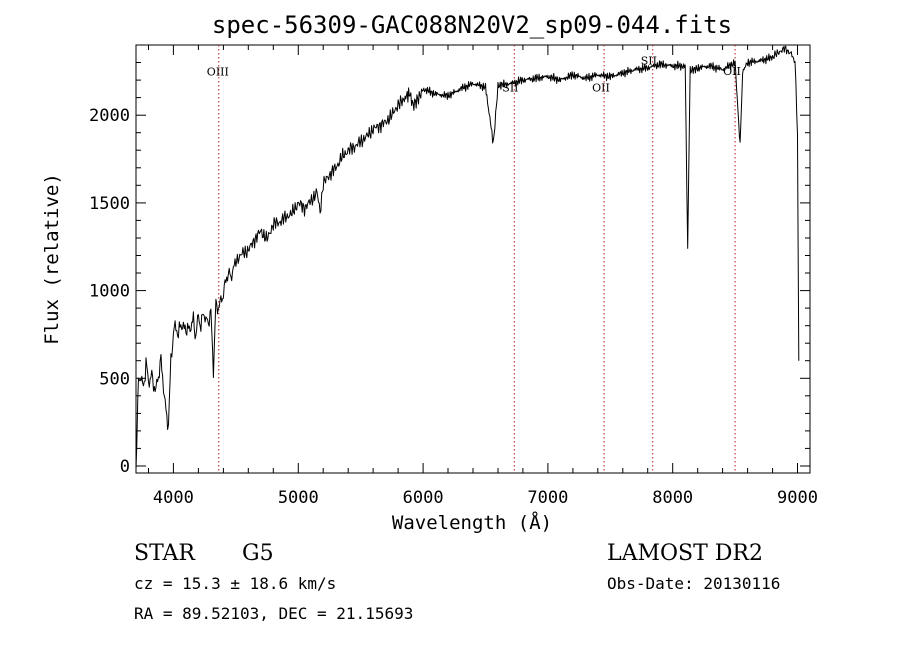 The height and width of the screenshot is (649, 900). Describe the element at coordinates (693, 583) in the screenshot. I see `observation-date: Obs-Date: 20130116` at that location.